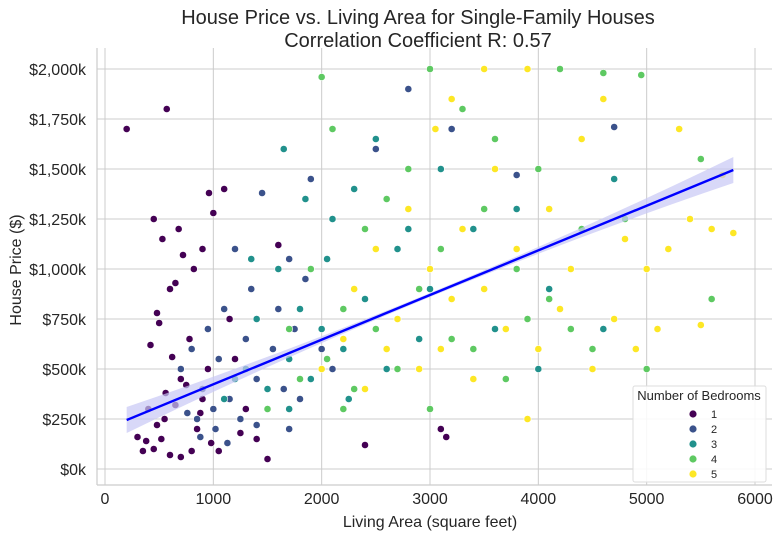 This screenshot has width=780, height=540. What do you see at coordinates (16, 269) in the screenshot?
I see `y-axis-label: House Price ($)` at bounding box center [16, 269].